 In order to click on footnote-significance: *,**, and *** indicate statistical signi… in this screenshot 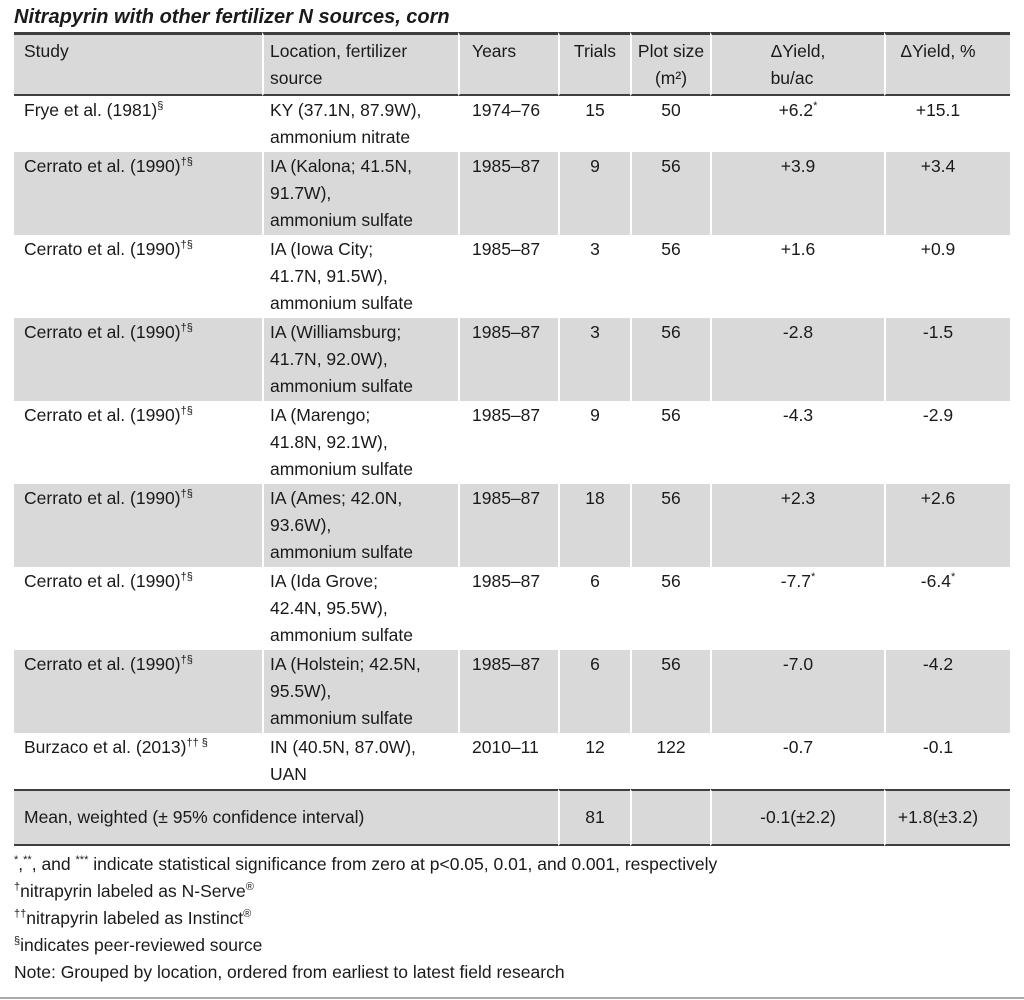, I will do `click(512, 864)`.